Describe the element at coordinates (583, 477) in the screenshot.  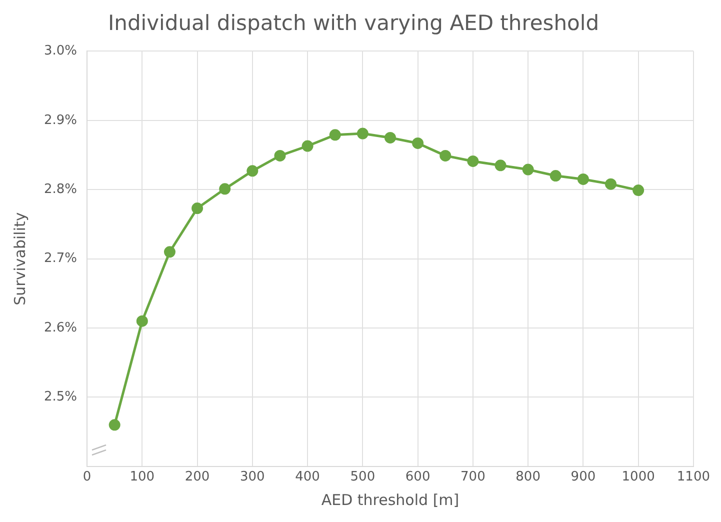
I see `x-tick-label: 900` at that location.